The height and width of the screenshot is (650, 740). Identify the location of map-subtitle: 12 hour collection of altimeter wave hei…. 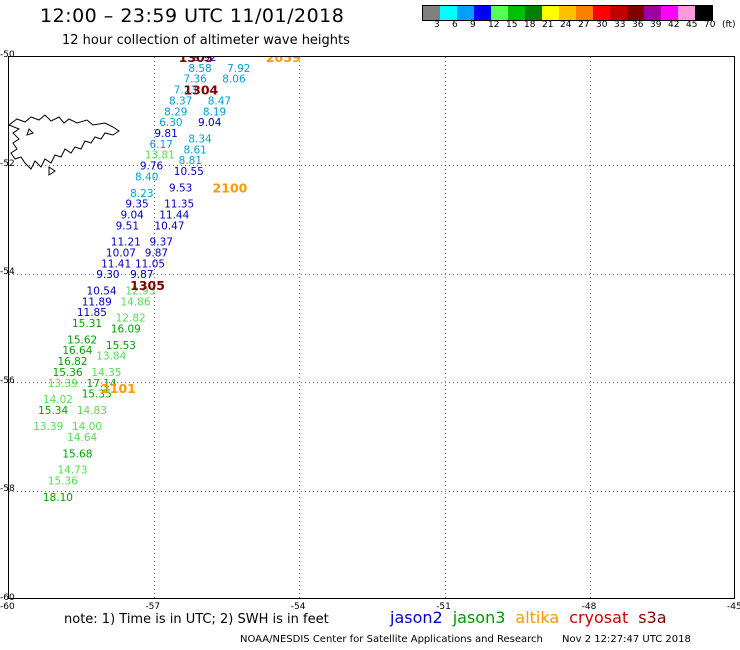
(206, 40).